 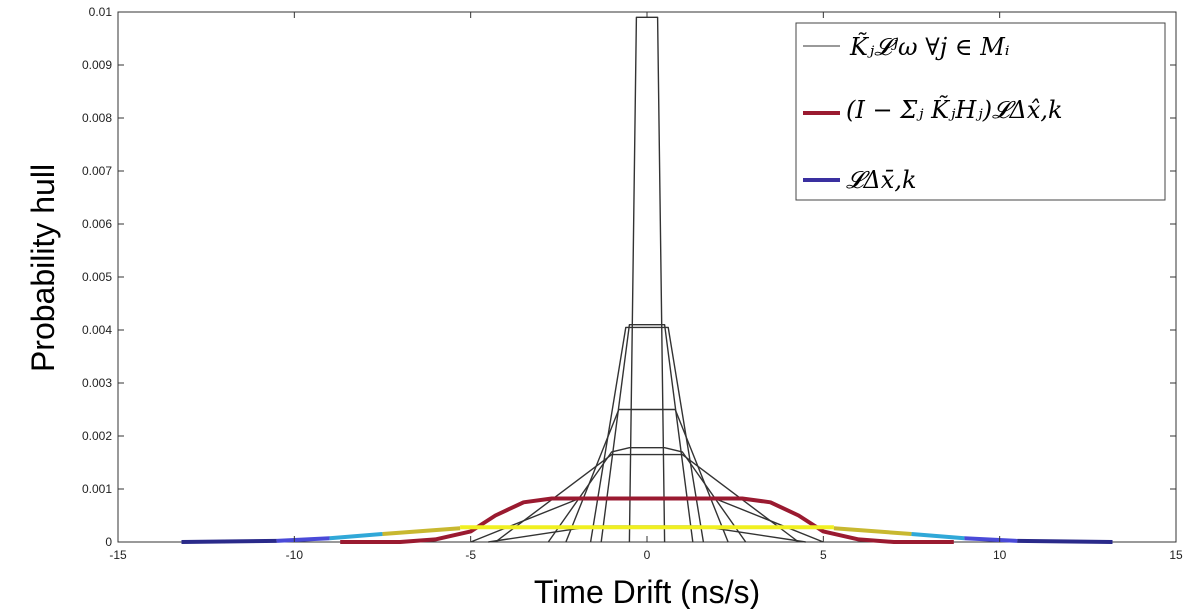 I want to click on y-tick-label: 0.005, so click(x=97, y=277).